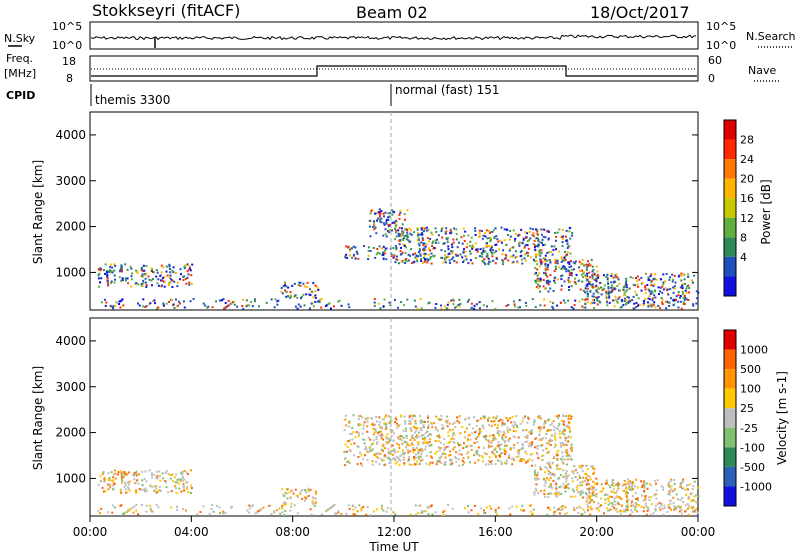 The width and height of the screenshot is (800, 554). Describe the element at coordinates (392, 68) in the screenshot. I see `freq-panel: Freq. [MHz] 18 8 60 0 Nave` at that location.